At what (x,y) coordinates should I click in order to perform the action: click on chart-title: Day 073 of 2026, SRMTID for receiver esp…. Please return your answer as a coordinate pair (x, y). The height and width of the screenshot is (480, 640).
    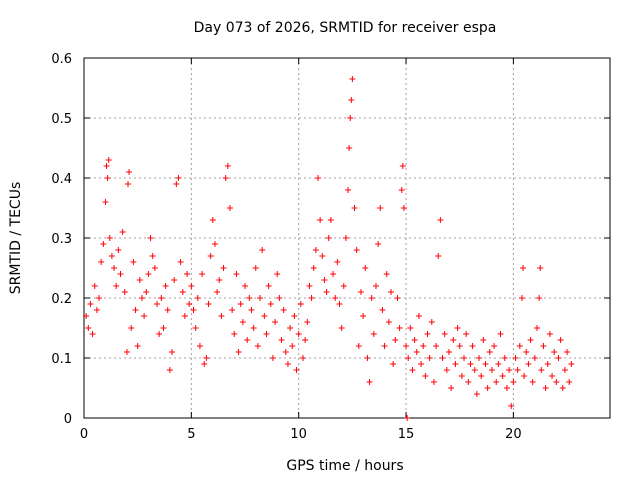
    Looking at the image, I should click on (345, 28).